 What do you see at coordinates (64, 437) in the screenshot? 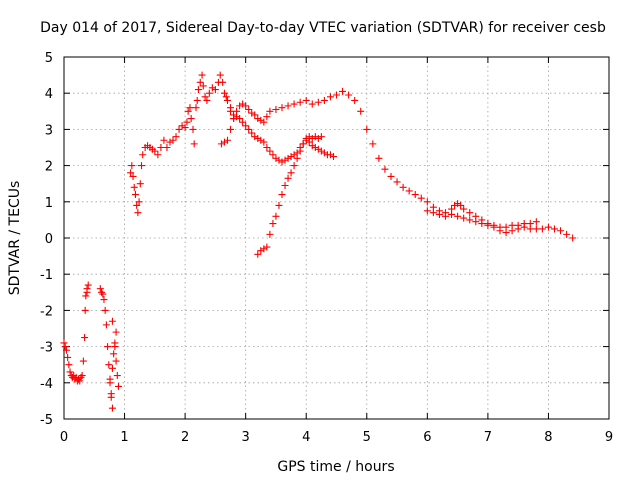
I see `x-tick-label: 0` at bounding box center [64, 437].